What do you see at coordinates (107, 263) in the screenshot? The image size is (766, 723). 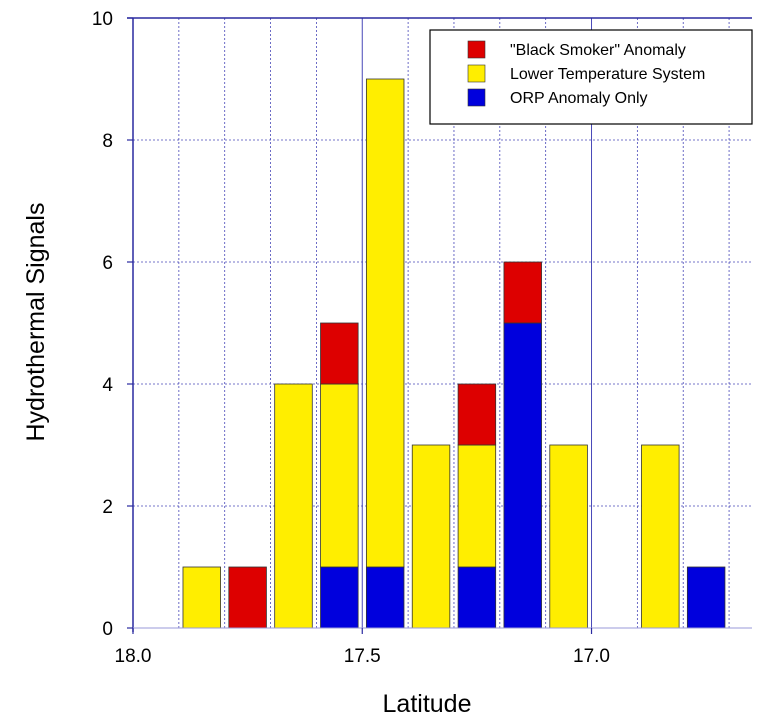 I see `y-tick-label: 6` at bounding box center [107, 263].